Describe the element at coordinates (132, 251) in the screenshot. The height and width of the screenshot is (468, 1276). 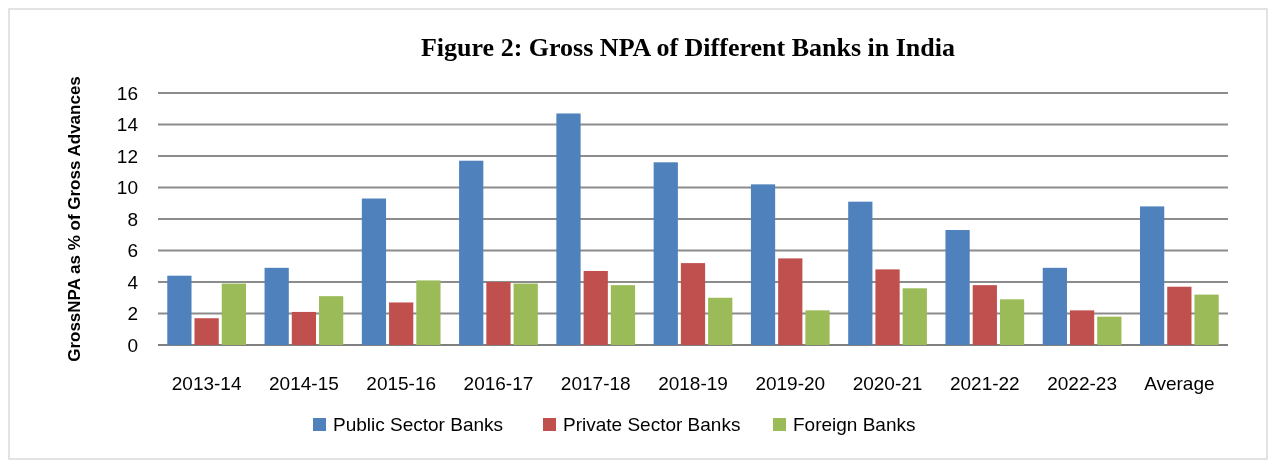
I see `y-tick-label: 6` at that location.